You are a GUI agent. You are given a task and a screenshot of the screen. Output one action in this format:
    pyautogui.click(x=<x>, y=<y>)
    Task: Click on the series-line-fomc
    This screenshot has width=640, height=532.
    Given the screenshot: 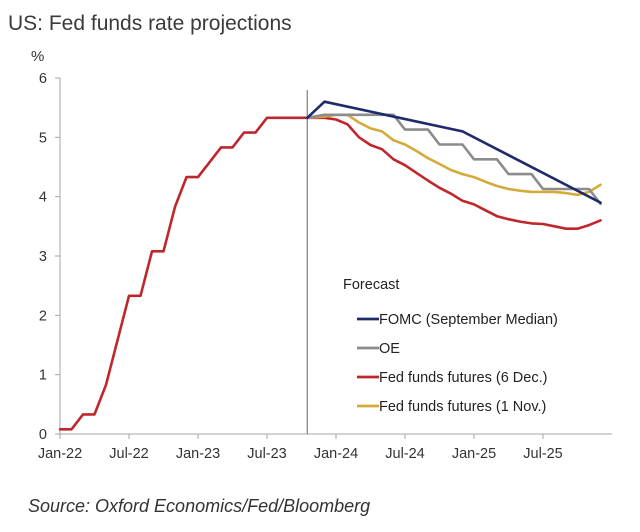 What is the action you would take?
    pyautogui.click(x=454, y=152)
    